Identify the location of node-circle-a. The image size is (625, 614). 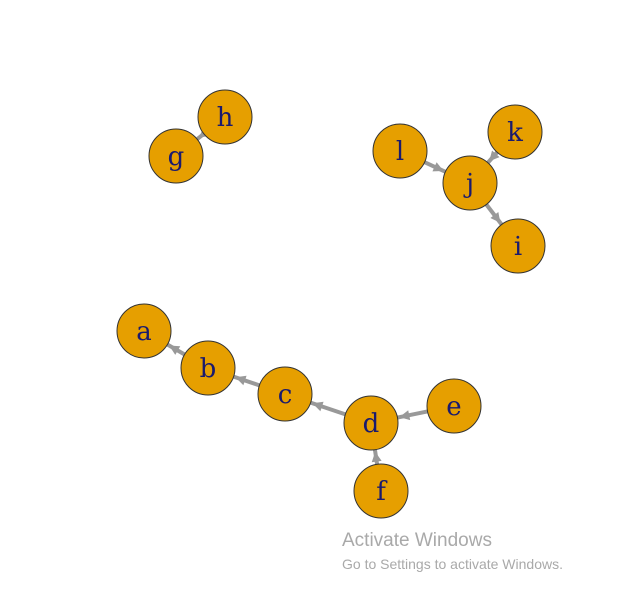
(144, 331).